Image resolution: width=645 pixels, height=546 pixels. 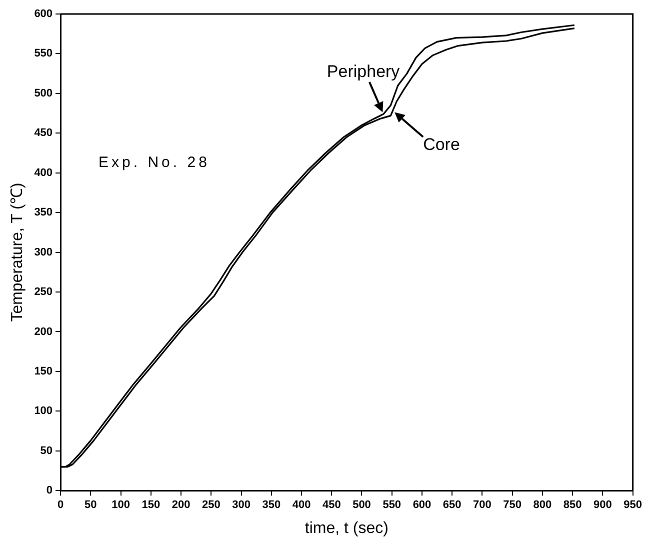 What do you see at coordinates (331, 505) in the screenshot?
I see `x-tick-label: 450` at bounding box center [331, 505].